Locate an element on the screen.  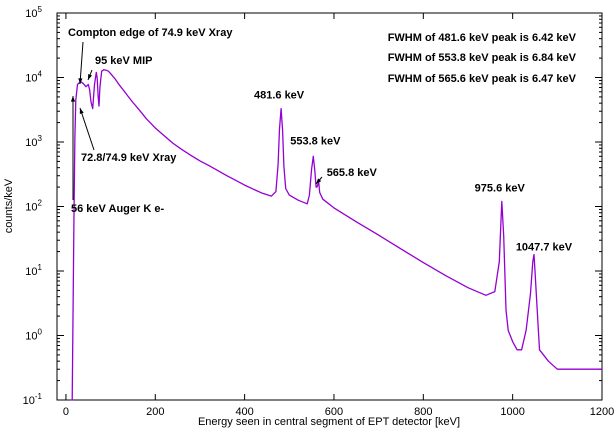
auger-arrow-head is located at coordinates (73, 99).